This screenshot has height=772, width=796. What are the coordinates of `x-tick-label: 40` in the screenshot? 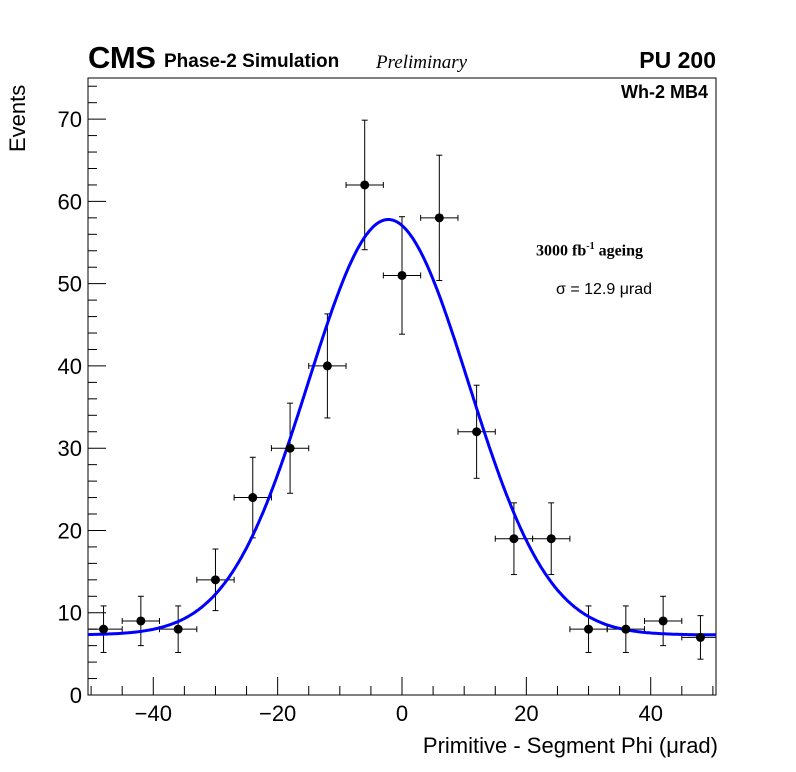 It's located at (650, 713).